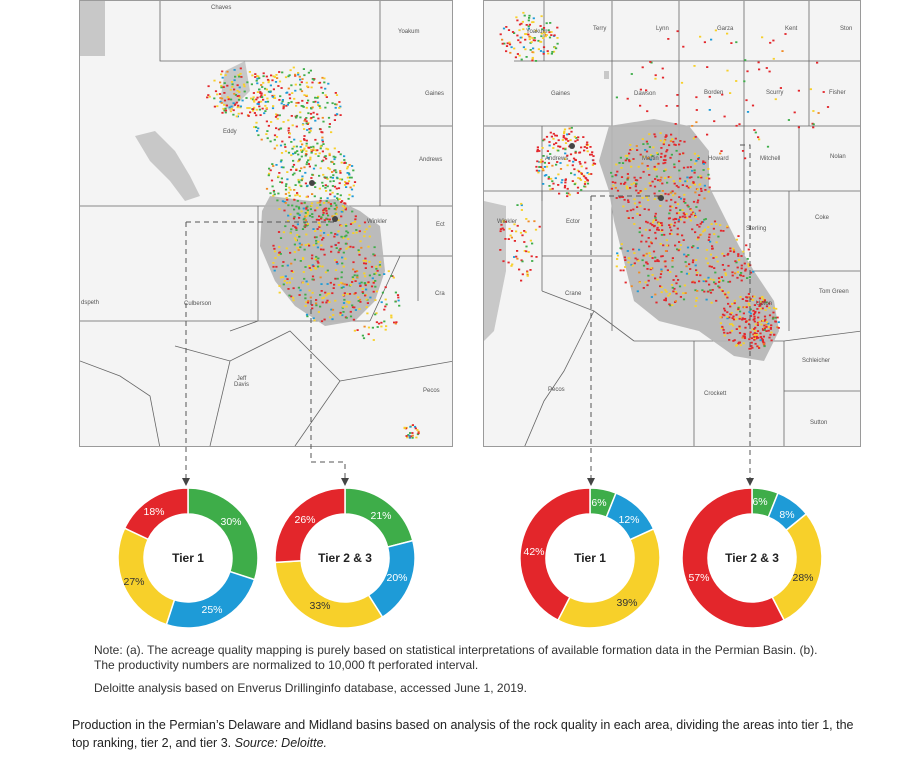 This screenshot has height=762, width=901. Describe the element at coordinates (837, 93) in the screenshot. I see `county-label: Fisher` at that location.